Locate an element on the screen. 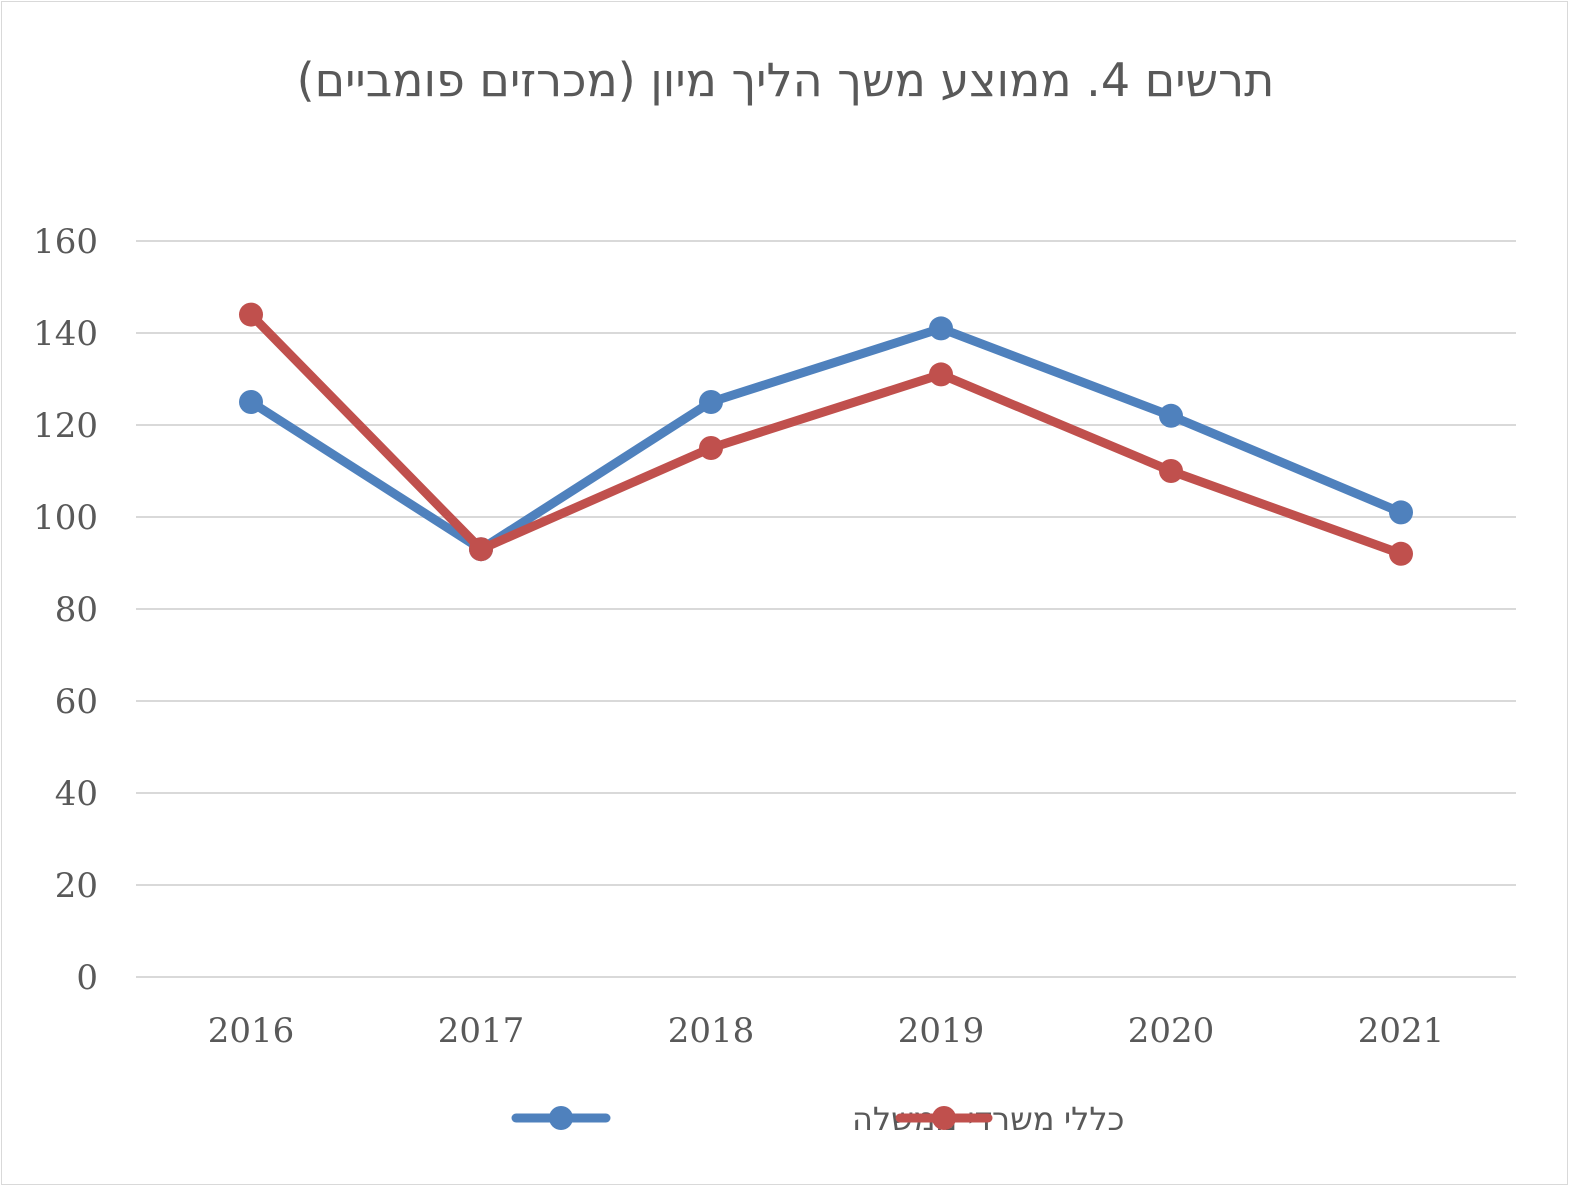 The height and width of the screenshot is (1188, 1571). y-tick-label: 20 is located at coordinates (76, 886).